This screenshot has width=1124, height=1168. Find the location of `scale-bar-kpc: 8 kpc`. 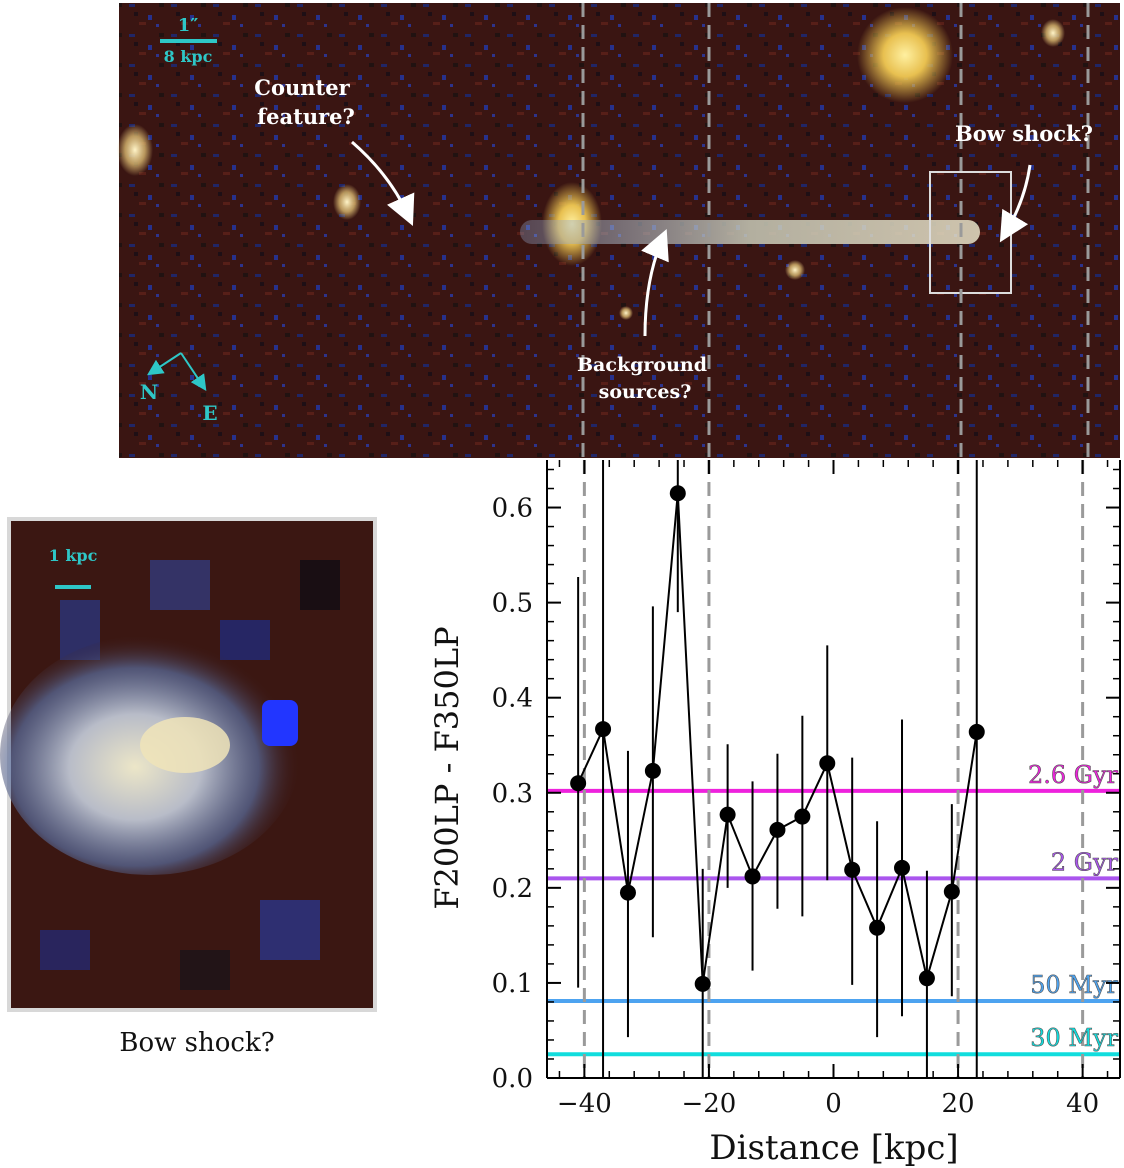

scale-bar-kpc: 8 kpc is located at coordinates (188, 56).